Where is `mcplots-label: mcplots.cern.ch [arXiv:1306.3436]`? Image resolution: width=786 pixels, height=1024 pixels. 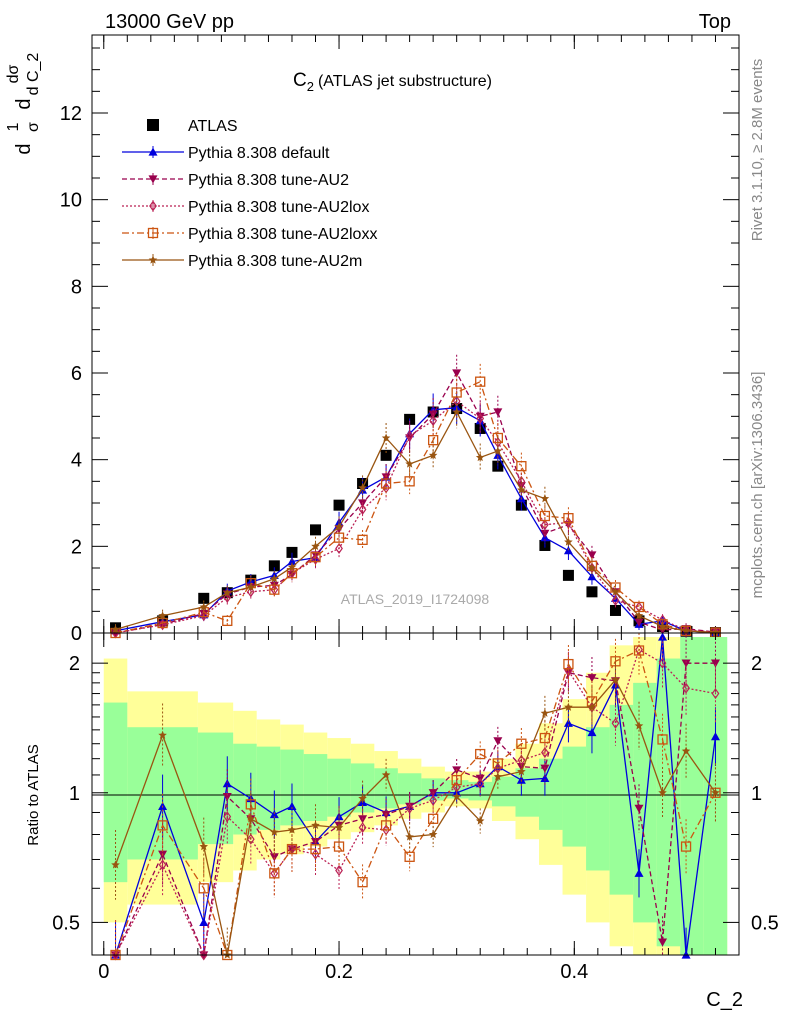 mcplots-label: mcplots.cern.ch [arXiv:1306.3436] is located at coordinates (757, 485).